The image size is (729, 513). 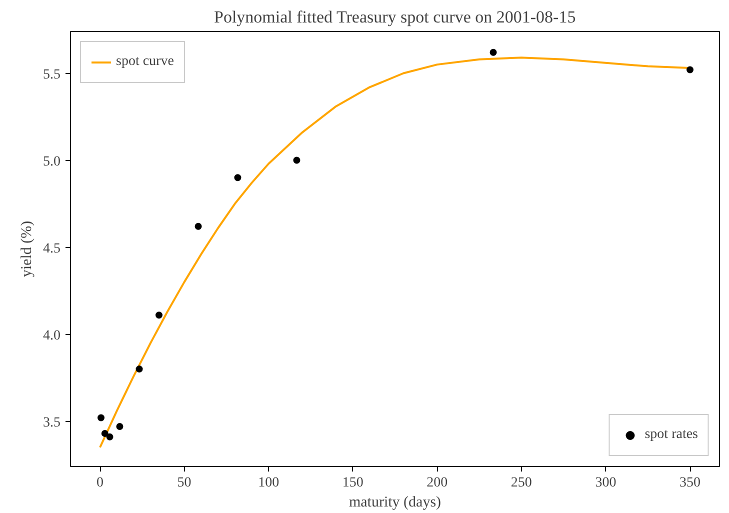 What do you see at coordinates (353, 483) in the screenshot?
I see `x-tick-label: 150` at bounding box center [353, 483].